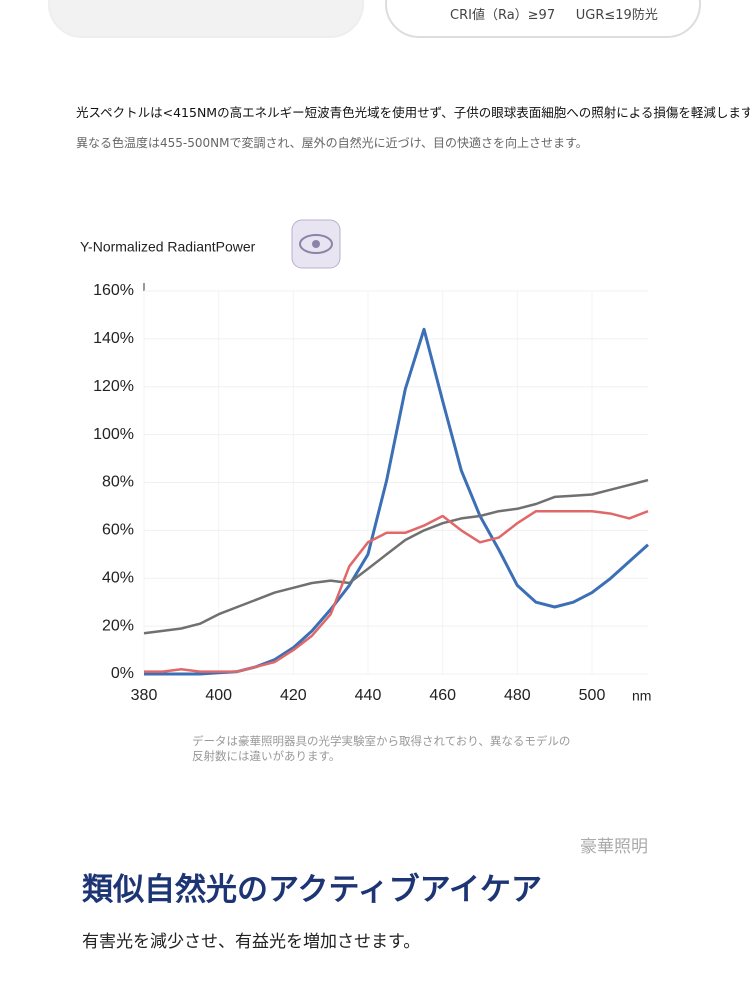 This screenshot has width=750, height=1000. Describe the element at coordinates (144, 695) in the screenshot. I see `x-tick-label: 380` at that location.